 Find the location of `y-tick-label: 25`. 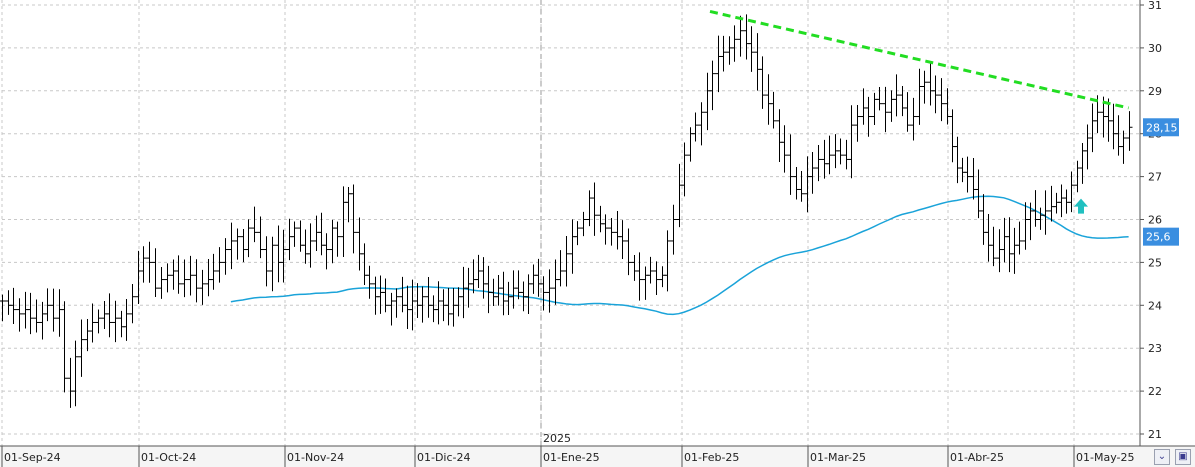

y-tick-label: 25 is located at coordinates (1155, 262).